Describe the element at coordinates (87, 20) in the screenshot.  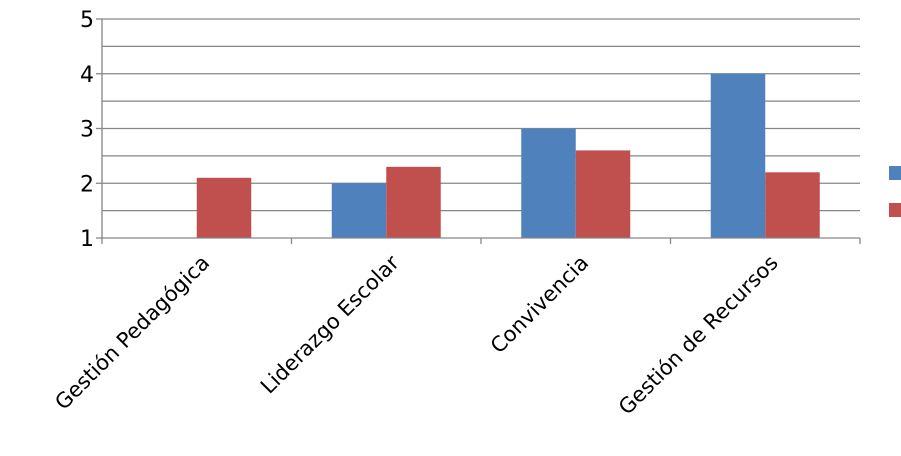
I see `y-tick-label: 5` at that location.